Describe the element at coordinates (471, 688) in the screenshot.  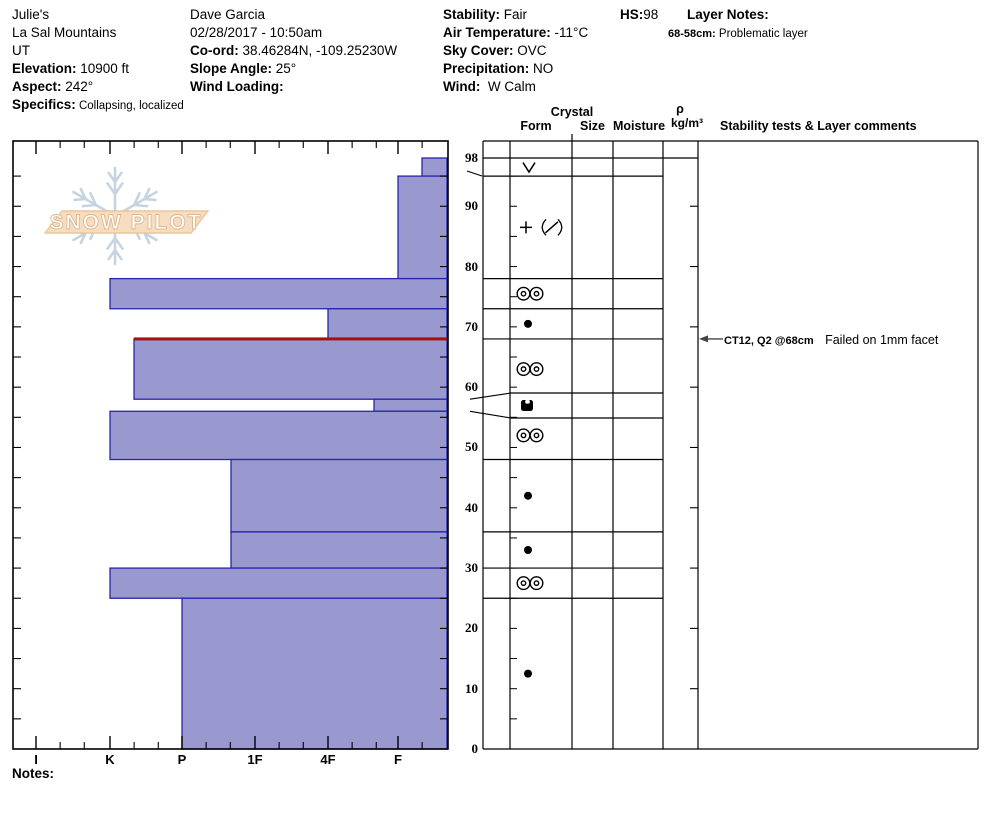
I see `depth-tick-label: 10` at that location.